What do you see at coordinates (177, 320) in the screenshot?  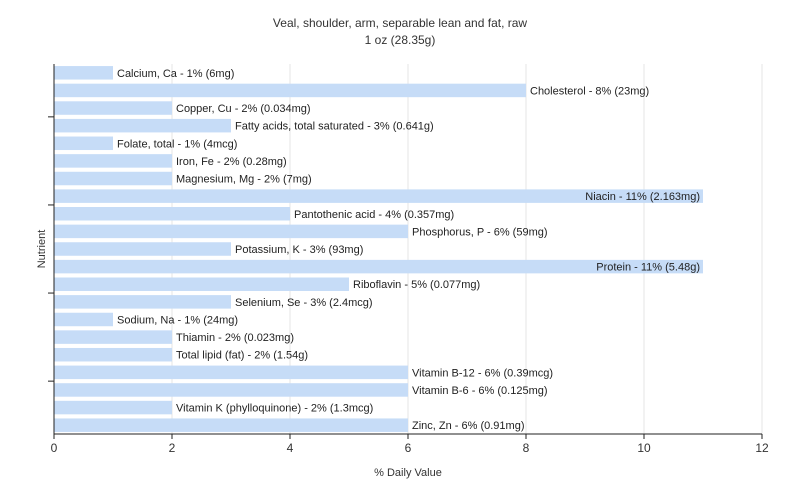 I see `bar-label-14: Sodium, Na - 1% (24mg)` at bounding box center [177, 320].